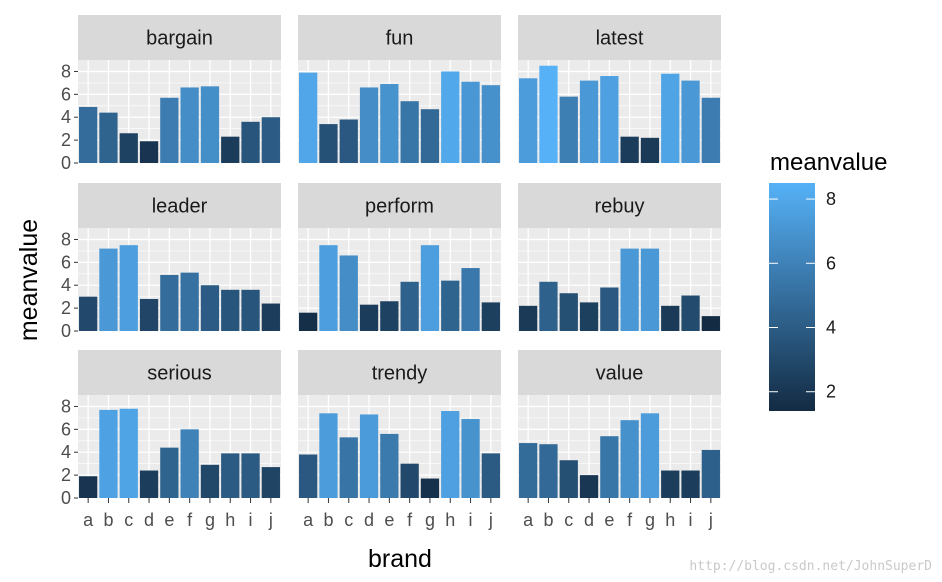  I want to click on bar-latest-f, so click(629, 149).